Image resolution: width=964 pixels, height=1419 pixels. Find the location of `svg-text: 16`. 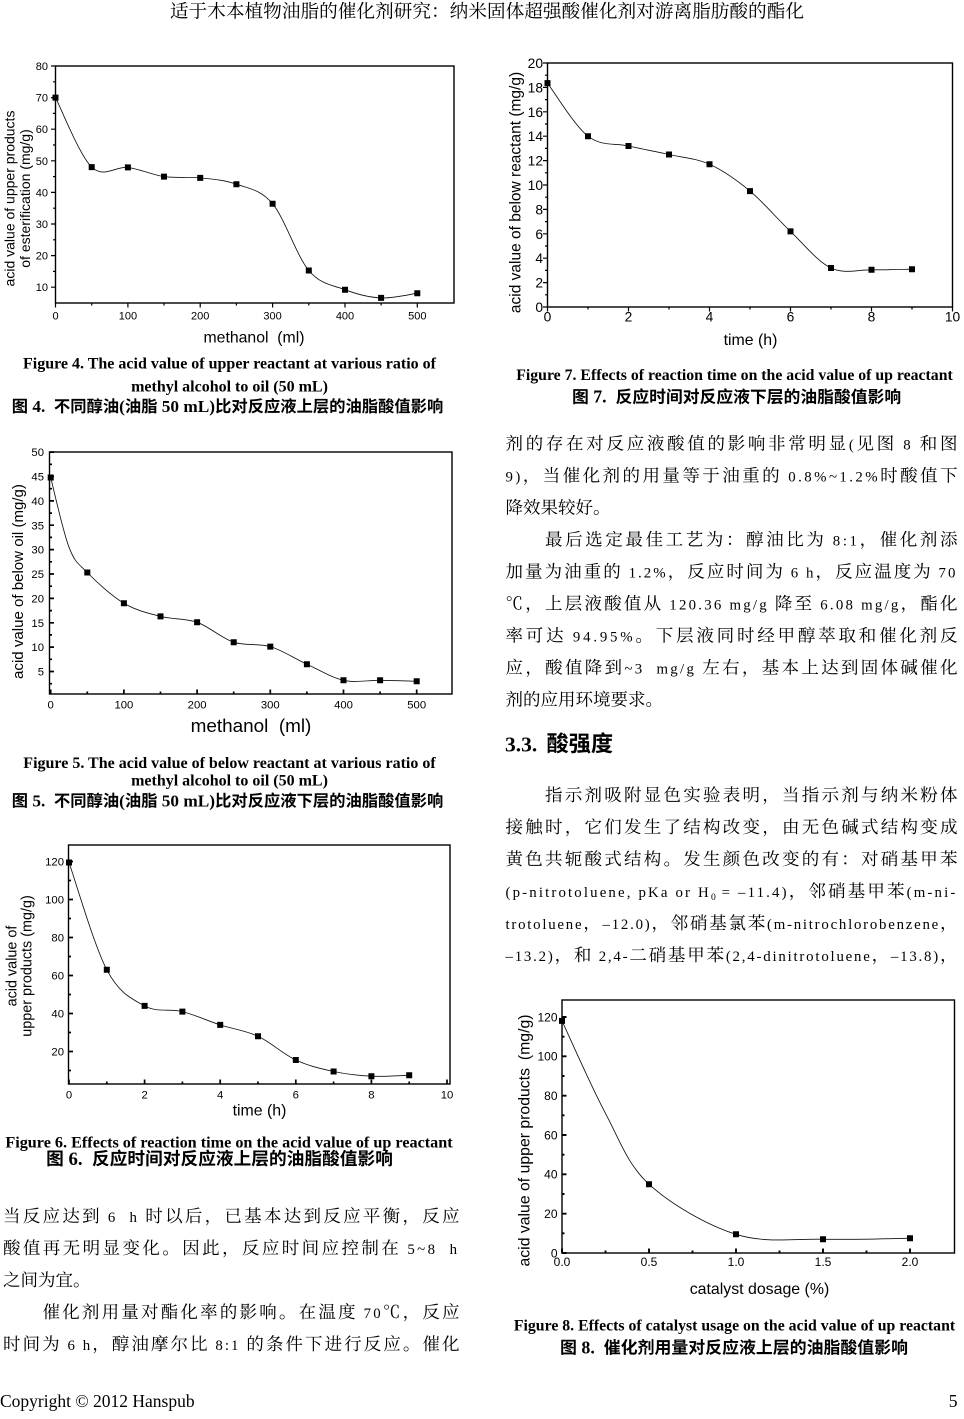

svg-text: 16 is located at coordinates (536, 112).